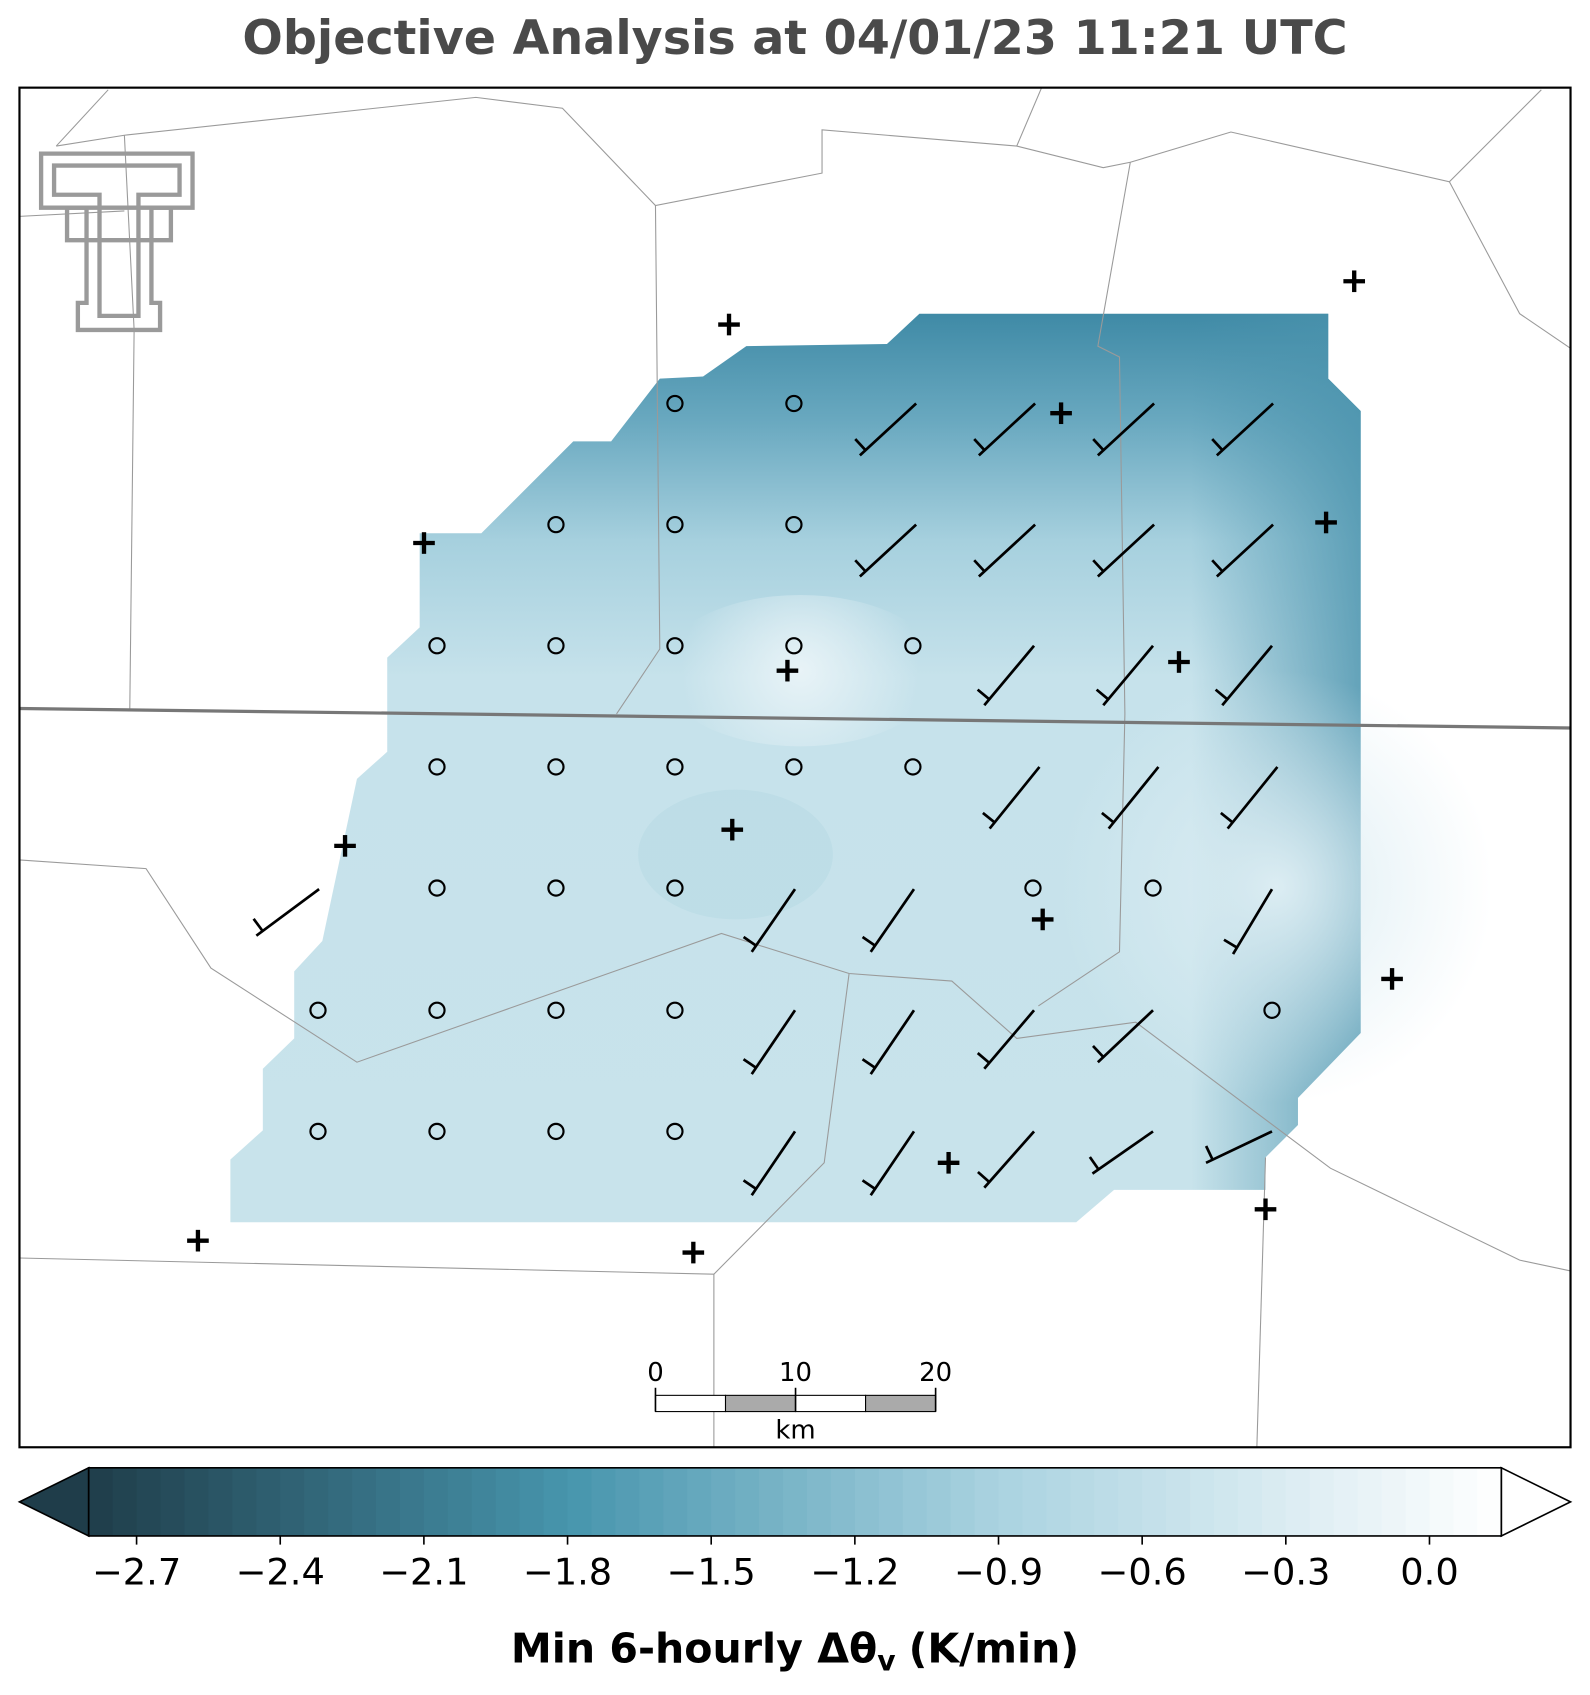 The image size is (1590, 1695). I want to click on scale-label: 10, so click(795, 1373).